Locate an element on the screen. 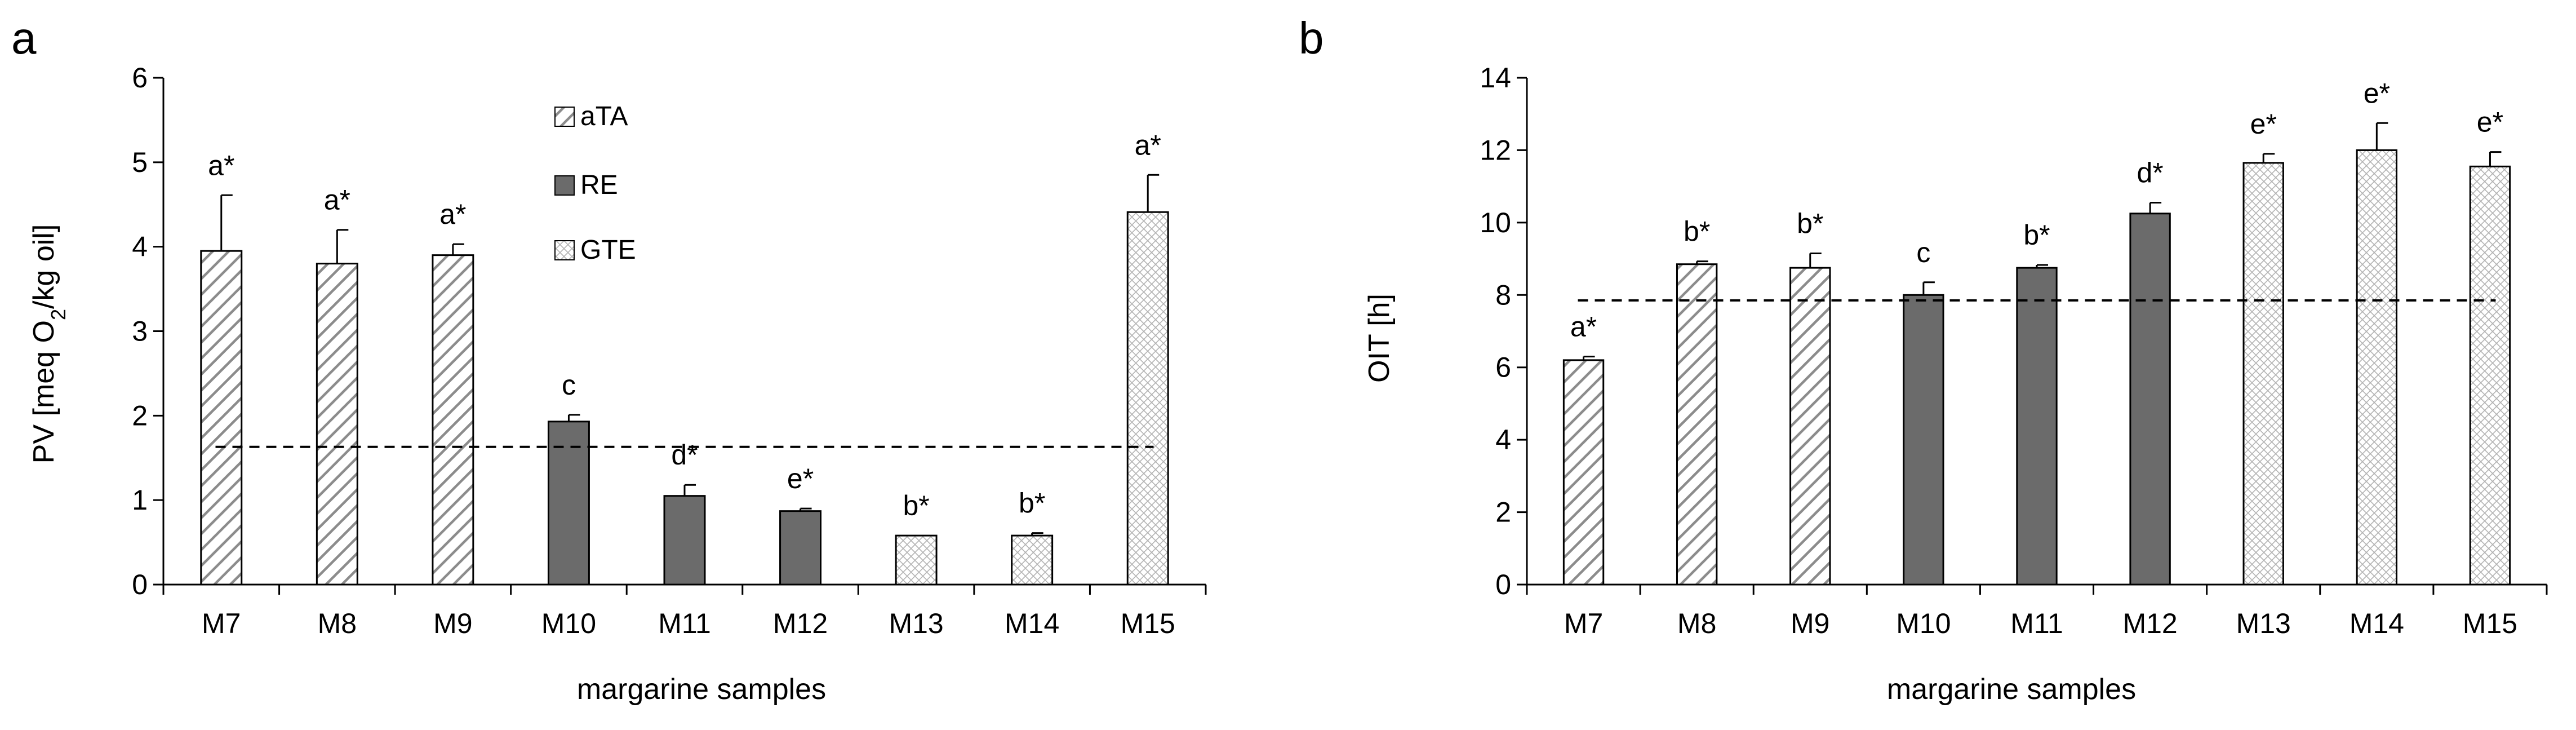  panel-a-significance-label: e* is located at coordinates (800, 478).